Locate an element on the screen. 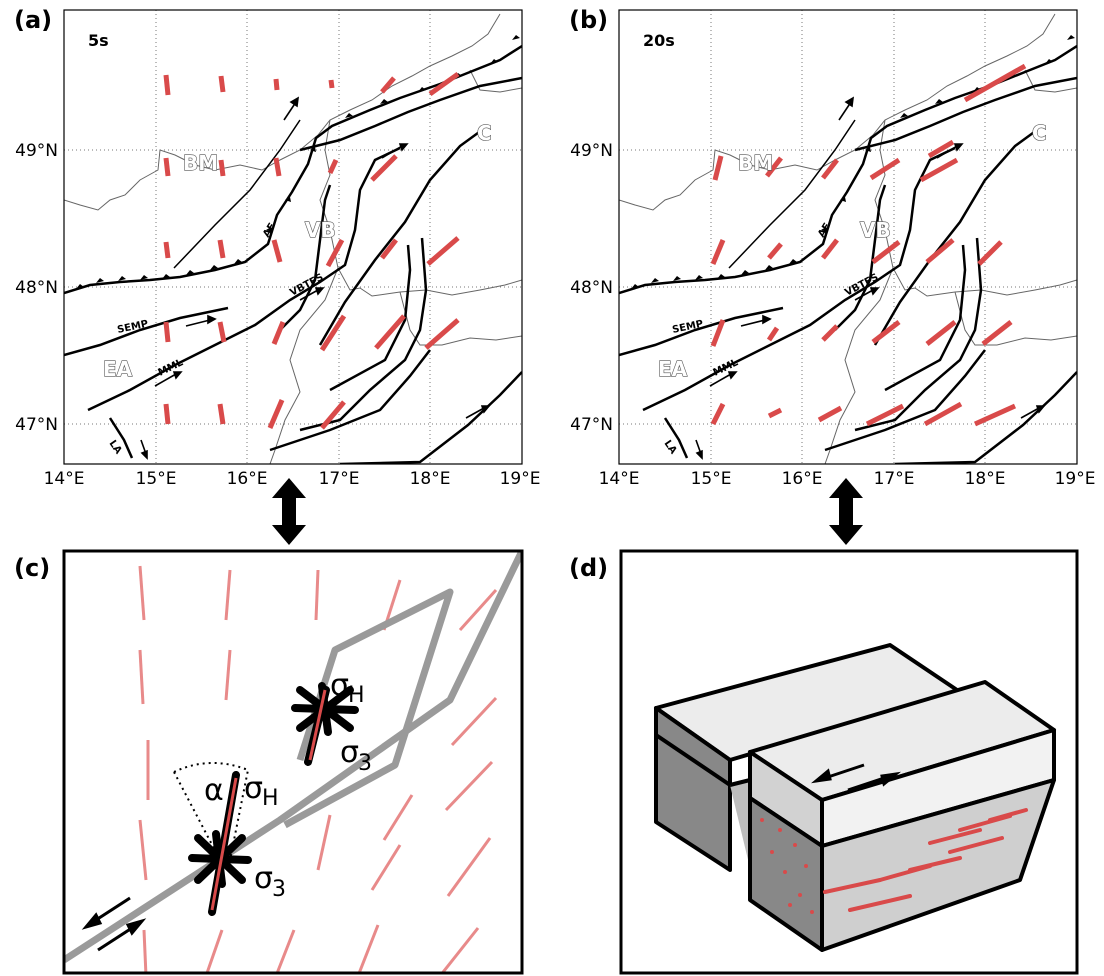 Image resolution: width=1104 pixels, height=976 pixels. link-arrows is located at coordinates (567, 511).